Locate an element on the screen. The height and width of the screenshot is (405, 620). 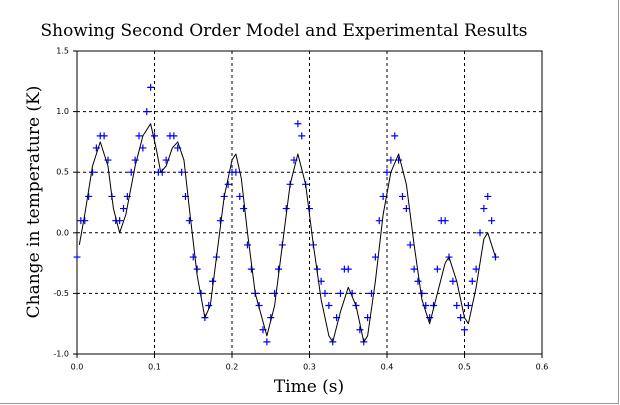
y-tick-label: 1.5 is located at coordinates (62, 51).